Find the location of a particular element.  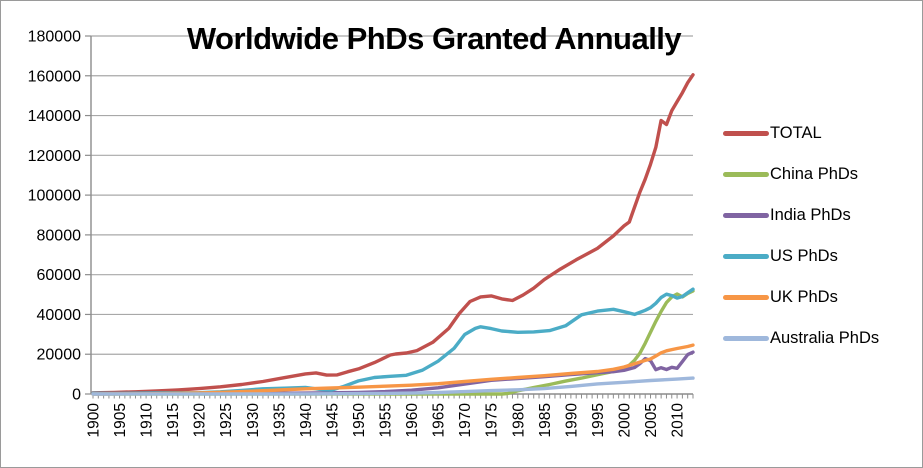

x-axis-tick-label: 1945 is located at coordinates (332, 420).